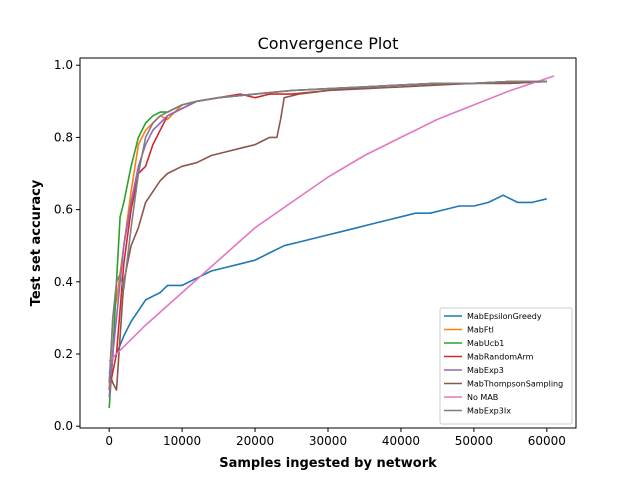 The width and height of the screenshot is (640, 480). What do you see at coordinates (328, 463) in the screenshot?
I see `x-axis-label: Samples ingested by network` at bounding box center [328, 463].